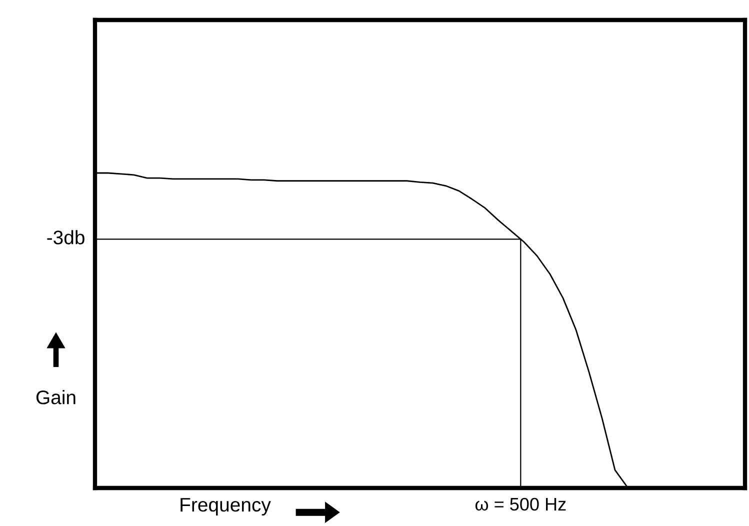 The height and width of the screenshot is (526, 749). Describe the element at coordinates (56, 397) in the screenshot. I see `y-axis-title: Gain` at that location.